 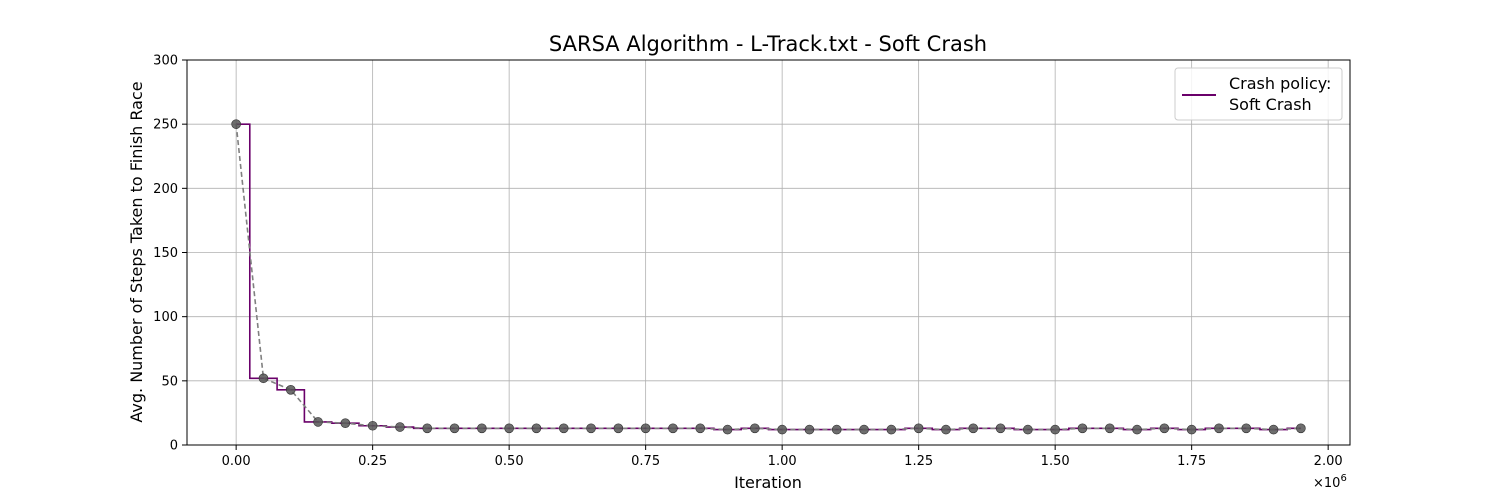 What do you see at coordinates (1280, 83) in the screenshot?
I see `legend-entry-line: Crash policy:` at bounding box center [1280, 83].